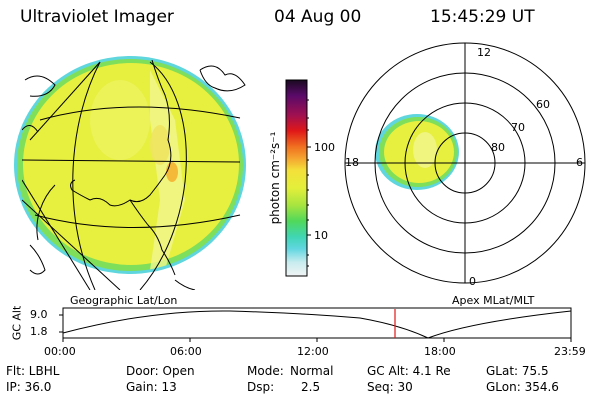 The width and height of the screenshot is (600, 400). What do you see at coordinates (321, 235) in the screenshot?
I see `colorbar-tick-10: 10` at bounding box center [321, 235].